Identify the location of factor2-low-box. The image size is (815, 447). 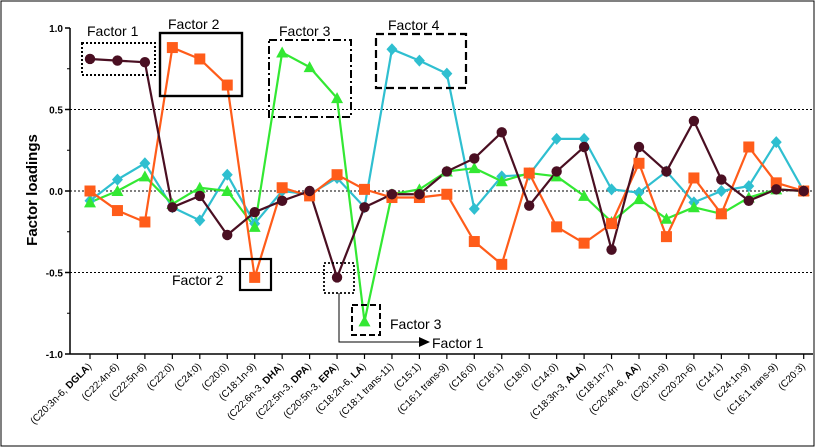
(255, 274).